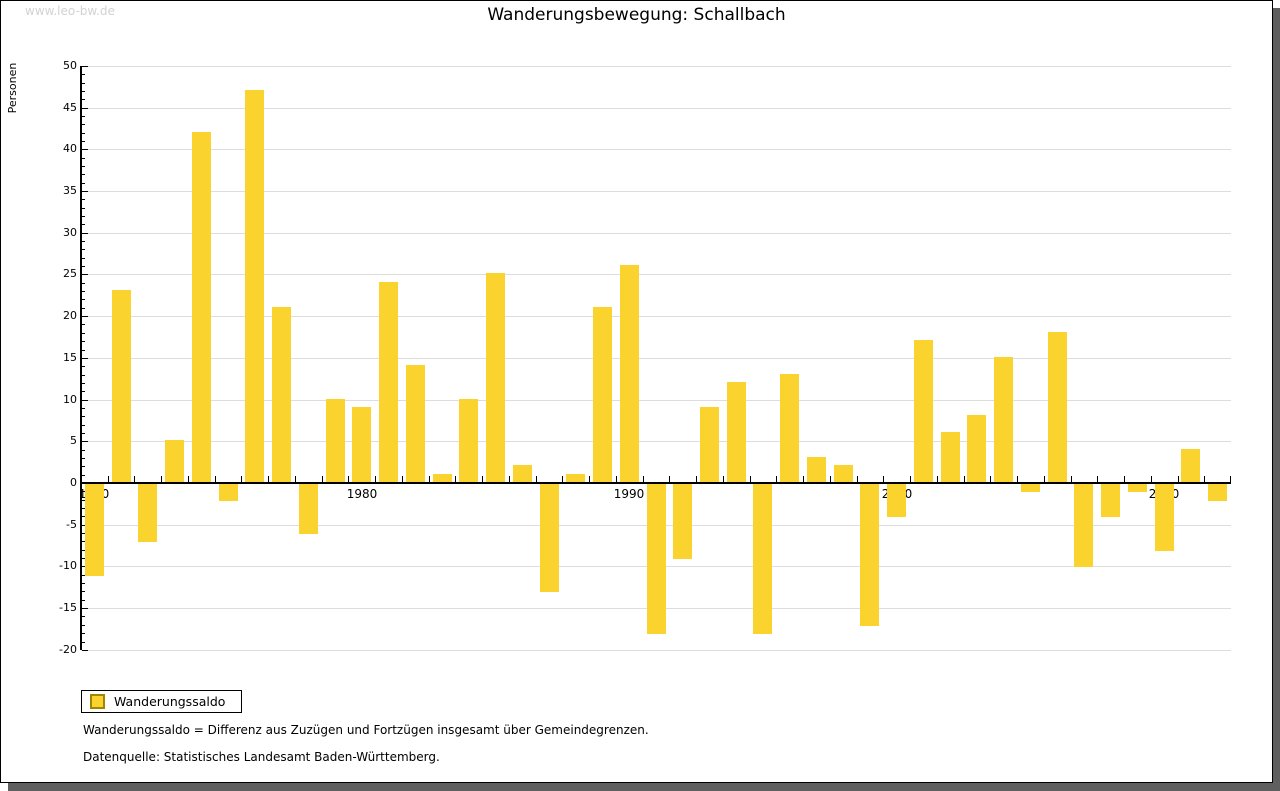 This screenshot has width=1280, height=791. I want to click on bar-1985, so click(495, 377).